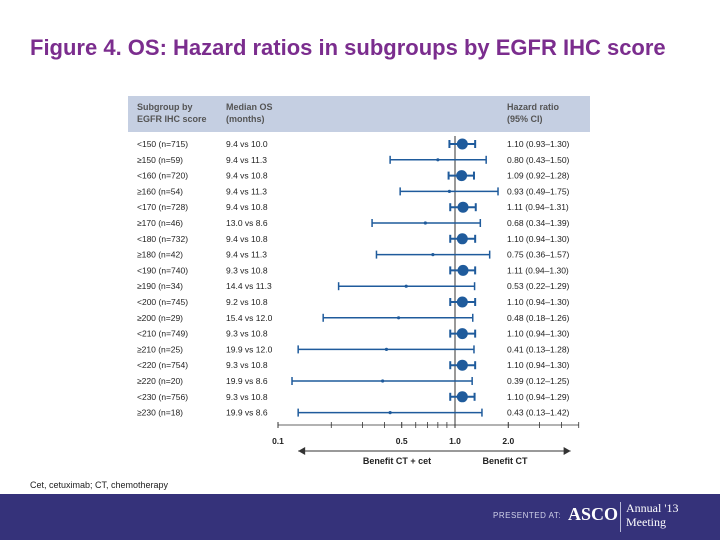 This screenshot has width=720, height=540. Describe the element at coordinates (538, 413) in the screenshot. I see `row-hr-ci: 0.43 (0.13–1.42)` at that location.